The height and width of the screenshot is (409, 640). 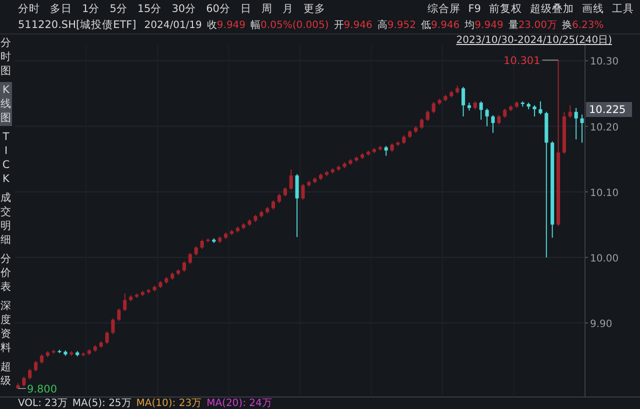 What do you see at coordinates (6, 374) in the screenshot?
I see `text: 超级` at bounding box center [6, 374].